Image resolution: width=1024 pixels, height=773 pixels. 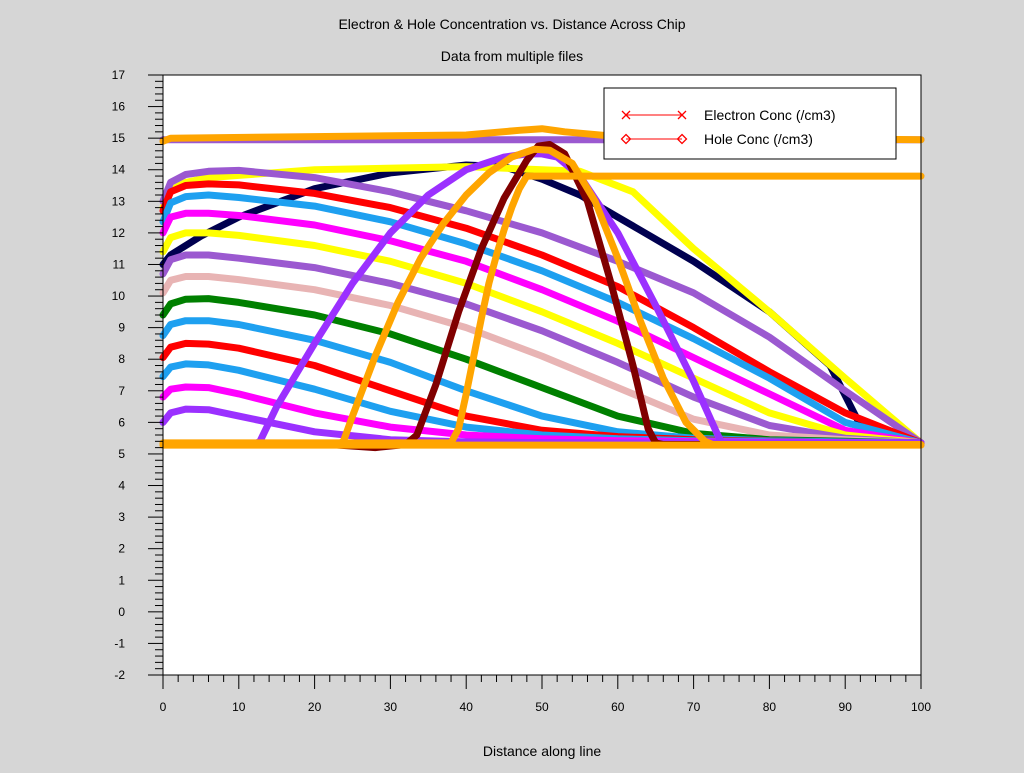 What do you see at coordinates (467, 707) in the screenshot?
I see `x-tick-label: 40` at bounding box center [467, 707].